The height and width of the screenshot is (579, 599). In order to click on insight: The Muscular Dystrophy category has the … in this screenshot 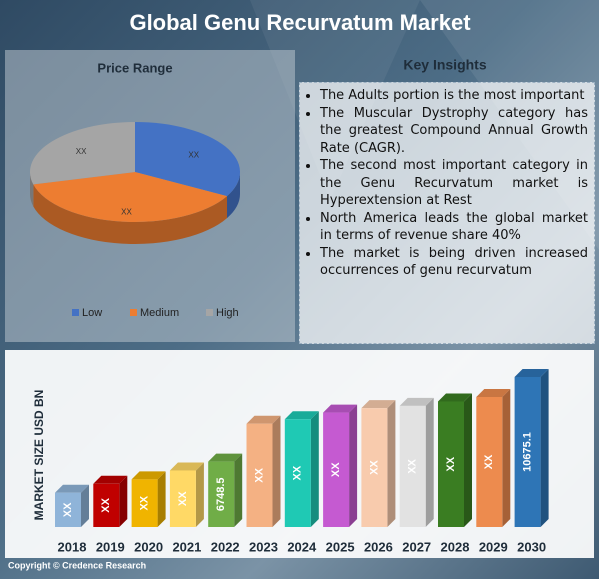, I will do `click(454, 131)`.